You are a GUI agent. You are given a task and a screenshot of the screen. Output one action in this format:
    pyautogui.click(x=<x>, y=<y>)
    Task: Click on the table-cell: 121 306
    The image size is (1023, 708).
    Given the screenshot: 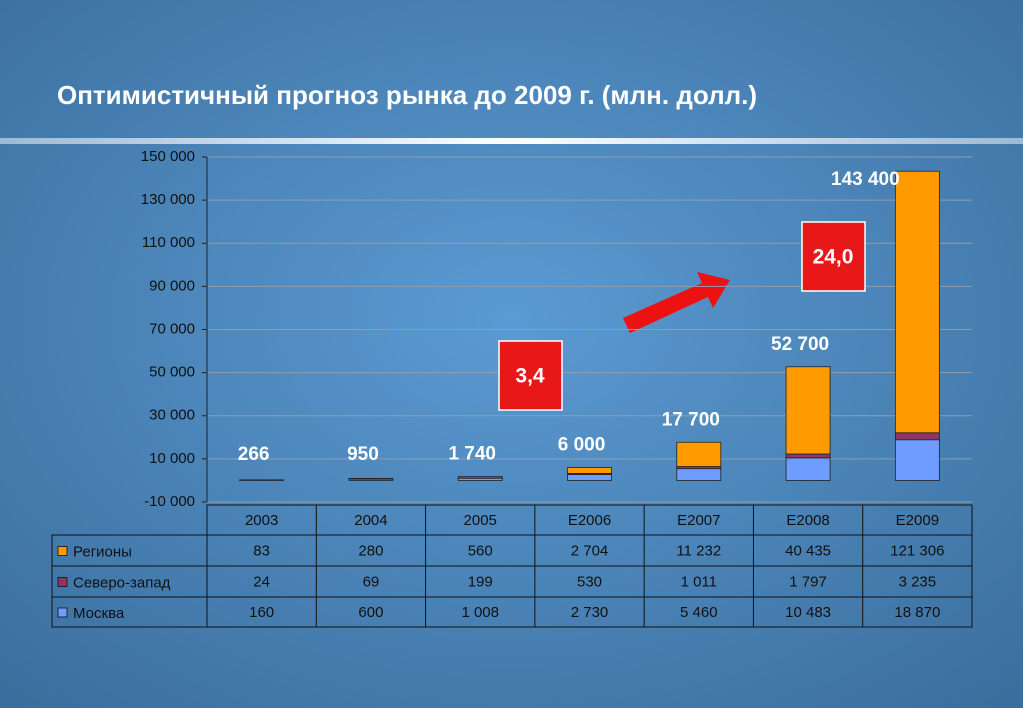 What is the action you would take?
    pyautogui.click(x=917, y=550)
    